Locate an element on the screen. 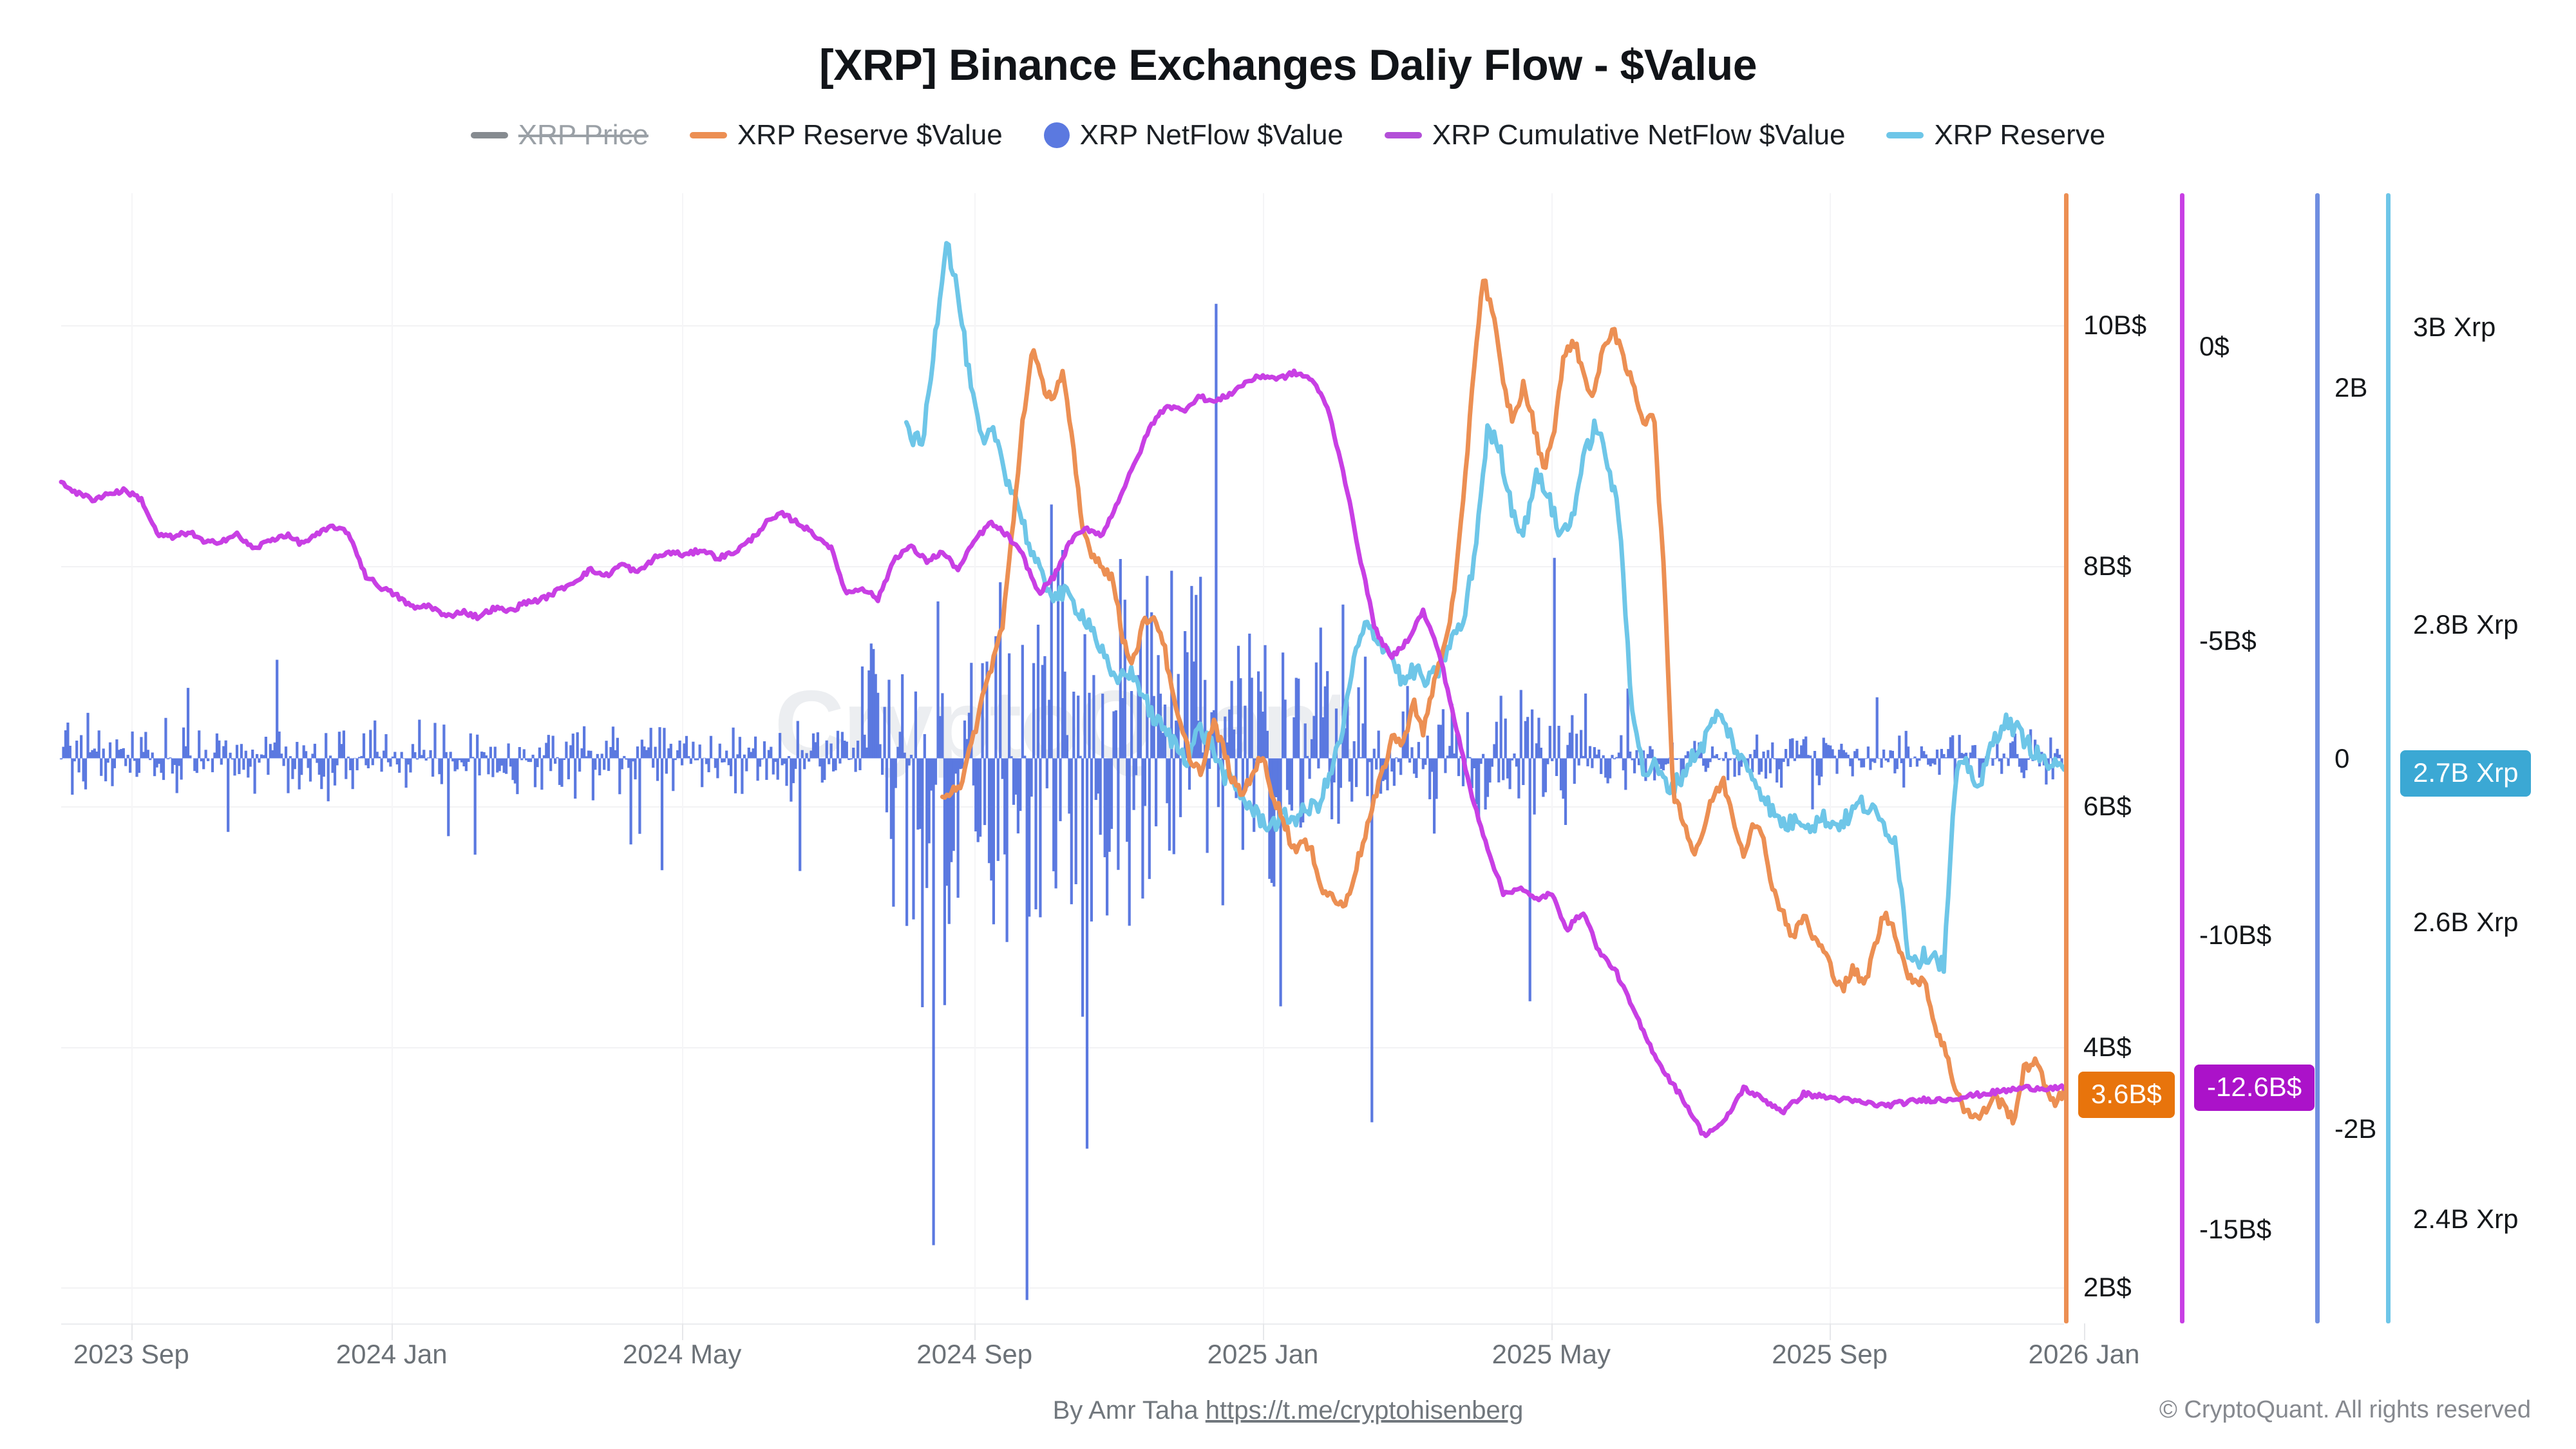  axis-tick-orange-0: 10B$ is located at coordinates (2115, 326).